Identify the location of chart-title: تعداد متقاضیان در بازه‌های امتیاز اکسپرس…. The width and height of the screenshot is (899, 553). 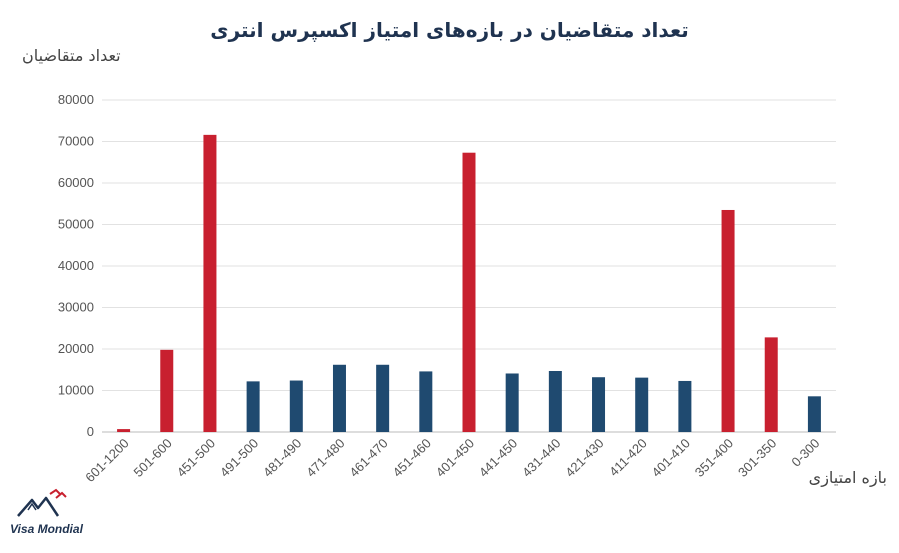
(449, 30).